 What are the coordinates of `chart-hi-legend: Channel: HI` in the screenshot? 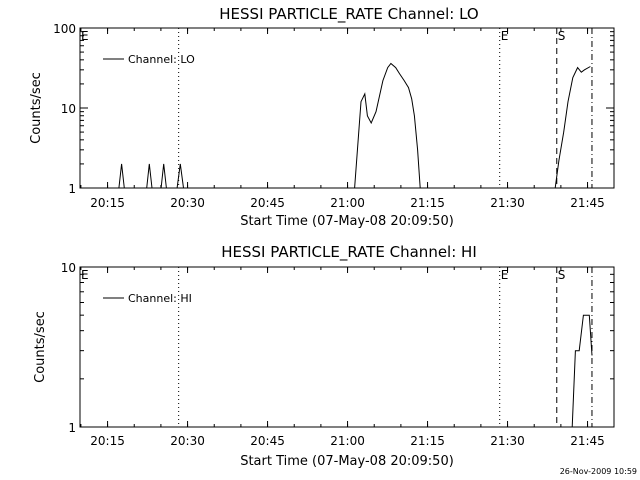 It's located at (147, 298).